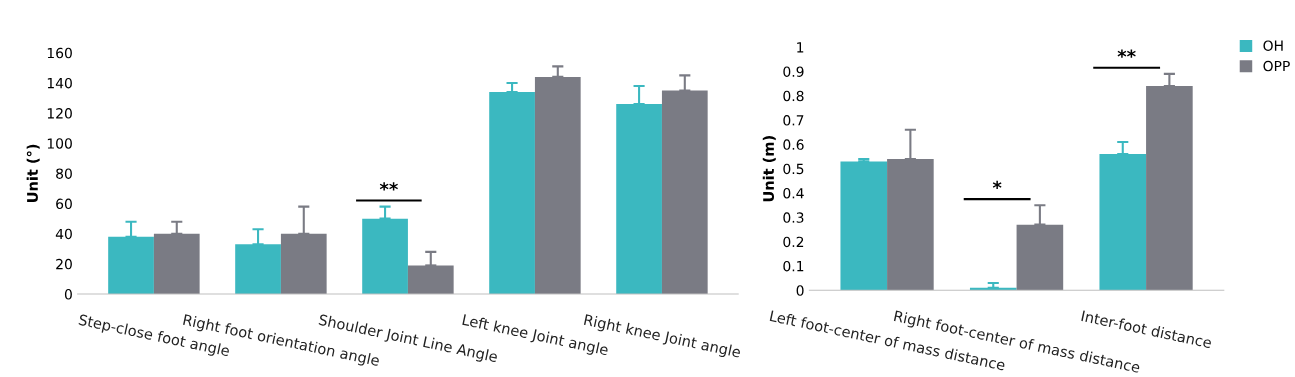  Describe the element at coordinates (997, 185) in the screenshot. I see `annotation: *` at that location.